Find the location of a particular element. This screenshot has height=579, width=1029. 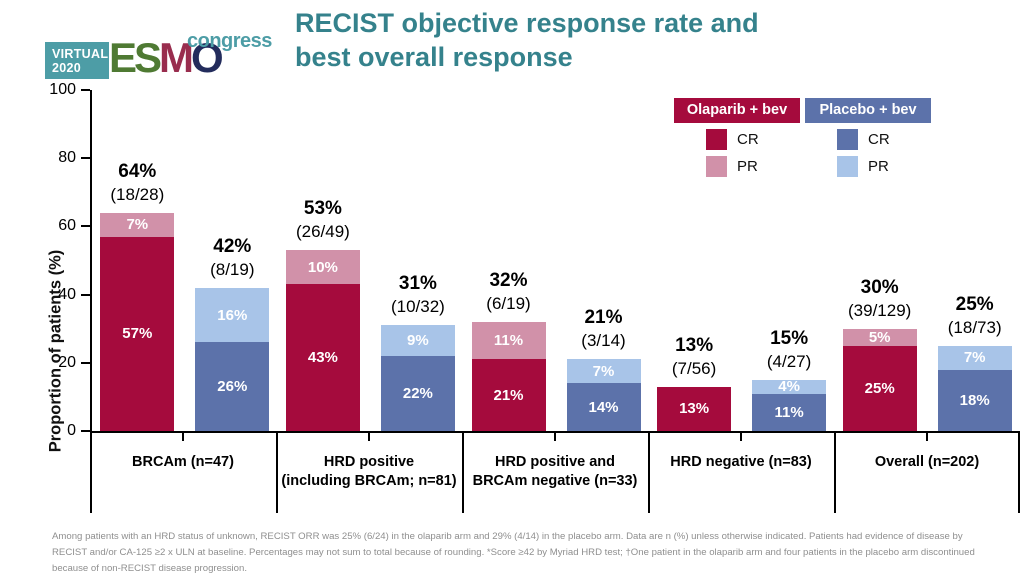

y-tick-label-0: 0 is located at coordinates (71, 430).